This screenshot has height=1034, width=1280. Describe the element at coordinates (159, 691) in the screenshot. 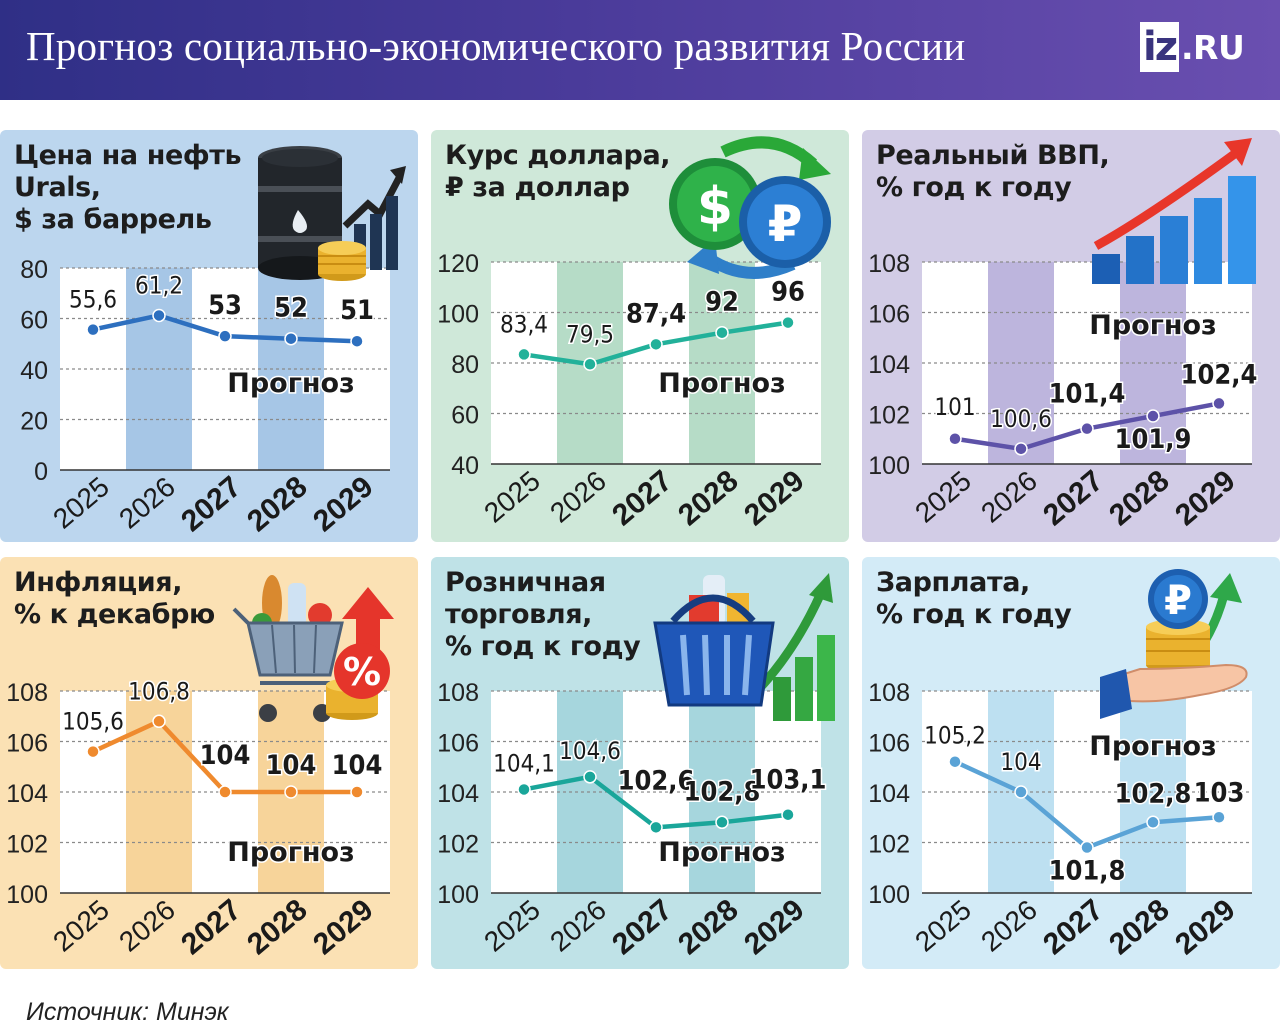

I see `data-label-2026: 106,8` at that location.